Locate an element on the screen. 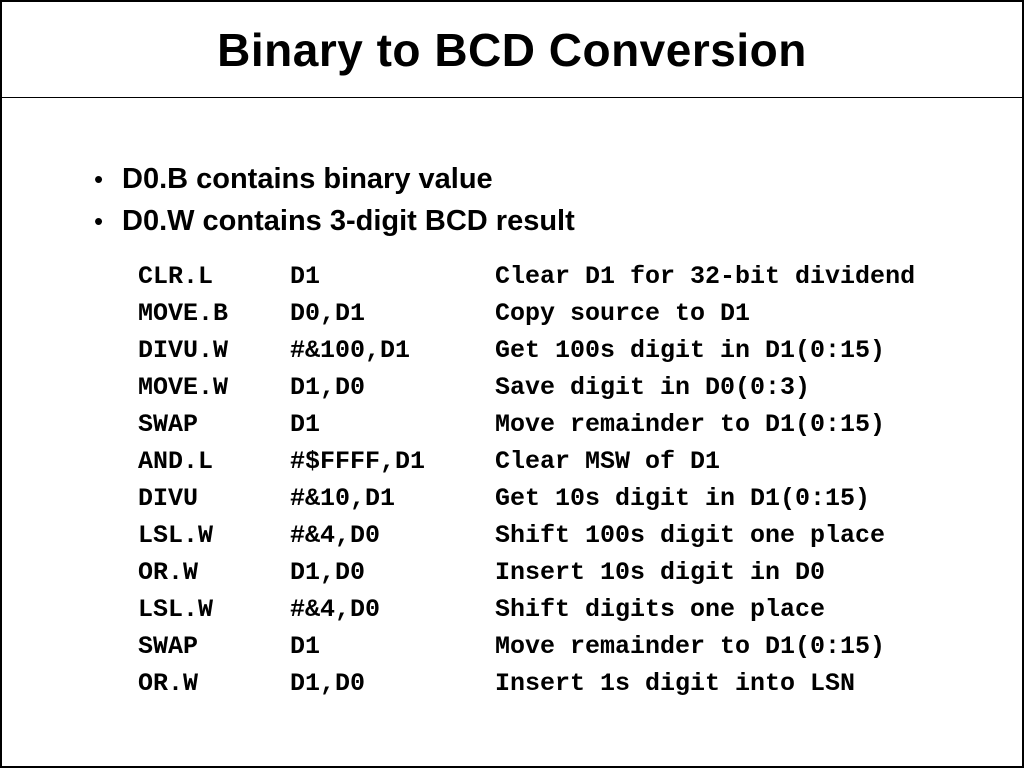 Image resolution: width=1024 pixels, height=768 pixels. code-comment: Insert 10s digit in D0 is located at coordinates (660, 572).